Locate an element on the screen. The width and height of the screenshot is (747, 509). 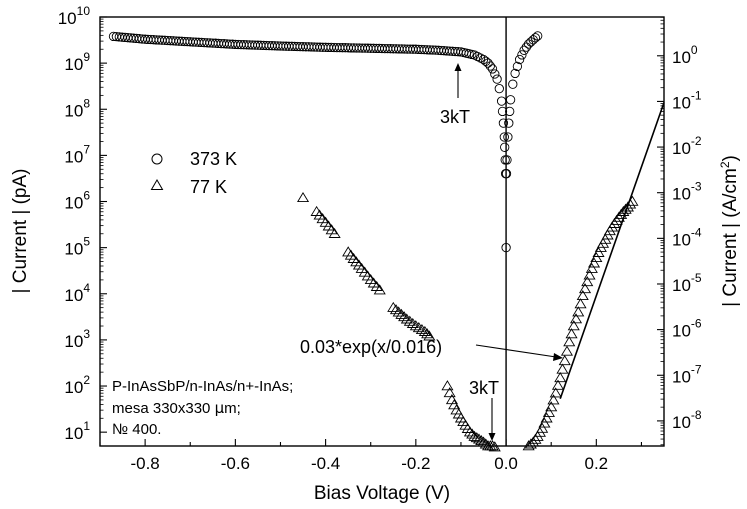
y-axis-right-title-sup: 2 is located at coordinates (725, 164).